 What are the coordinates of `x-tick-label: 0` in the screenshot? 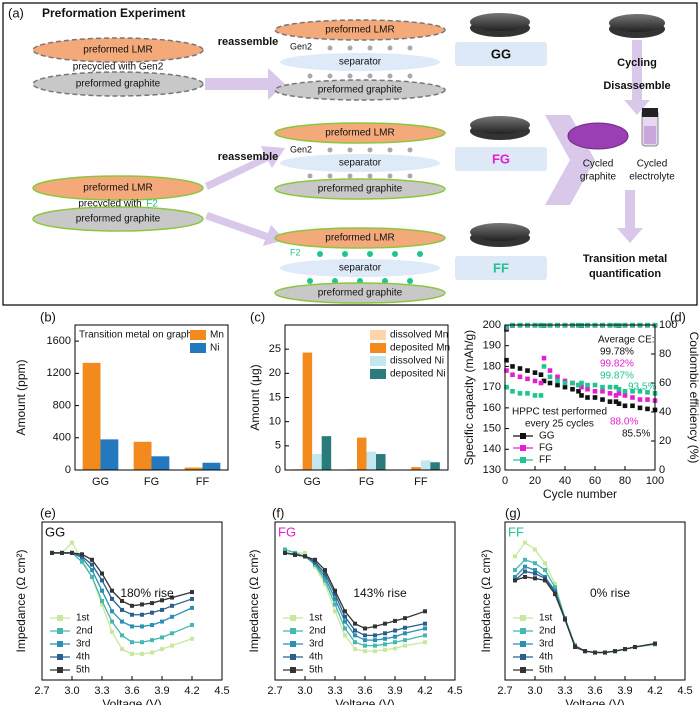 It's located at (505, 481).